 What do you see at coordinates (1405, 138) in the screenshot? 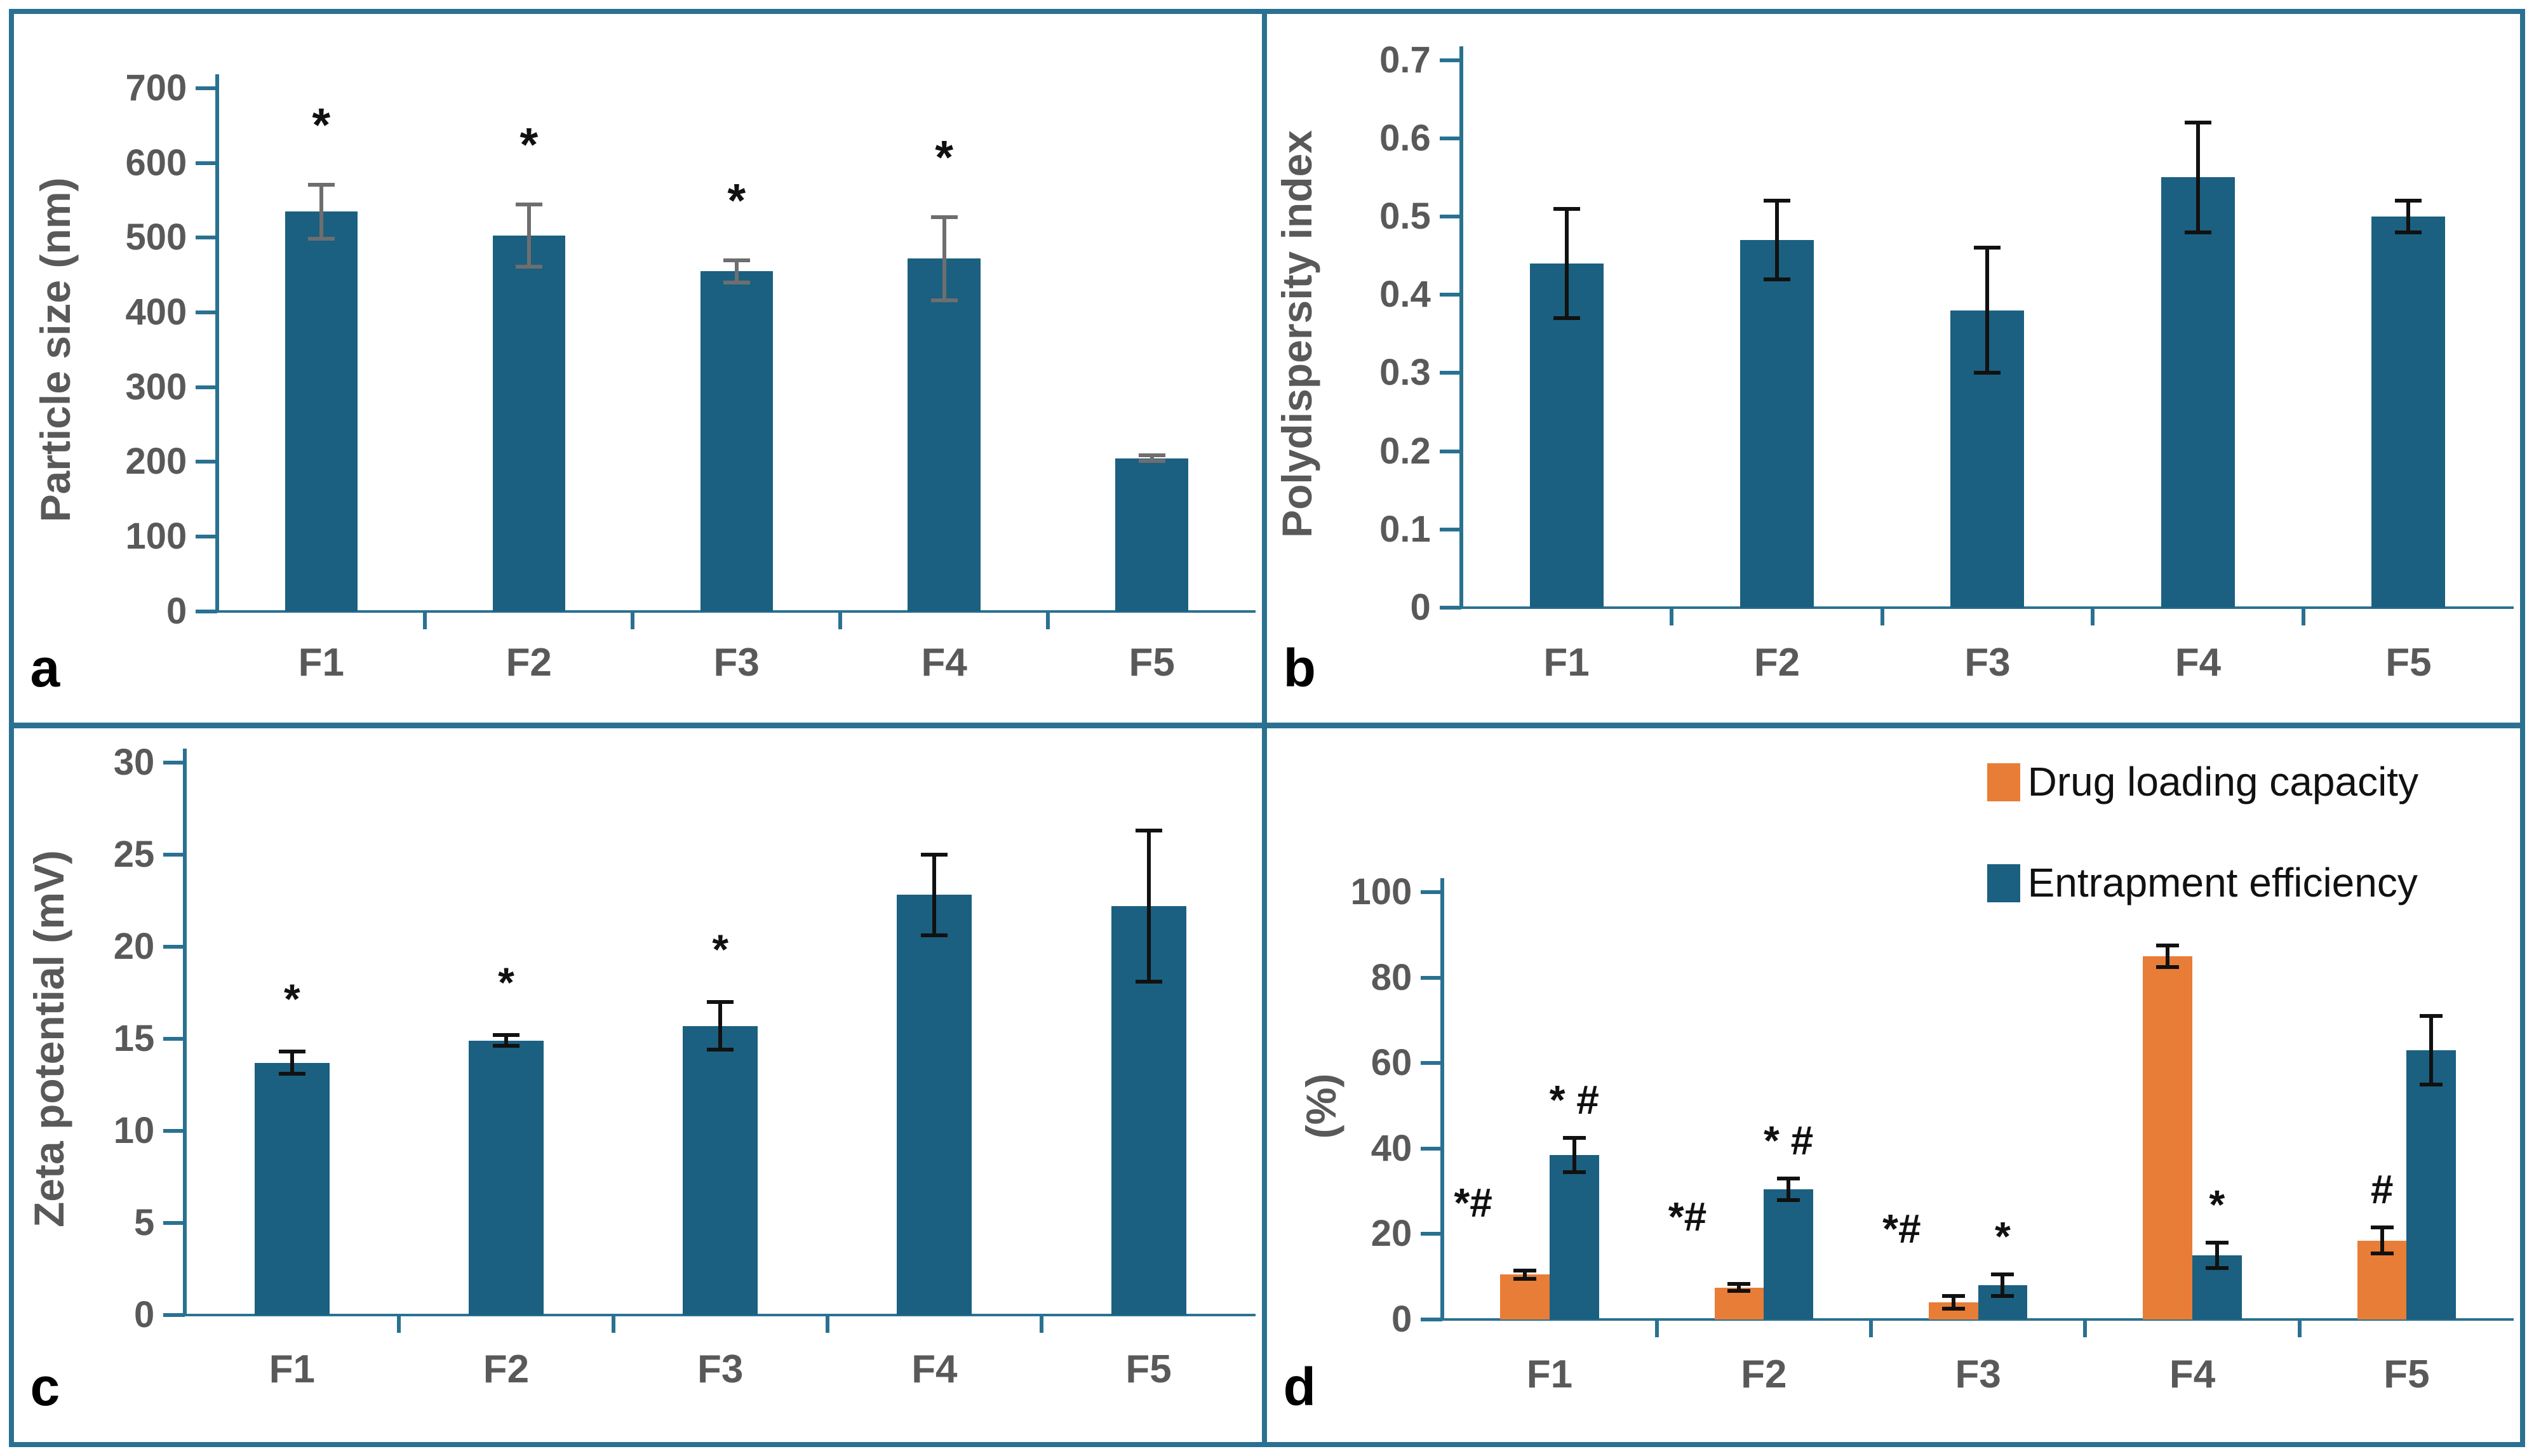
I see `y-tick-label: 0.6` at bounding box center [1405, 138].